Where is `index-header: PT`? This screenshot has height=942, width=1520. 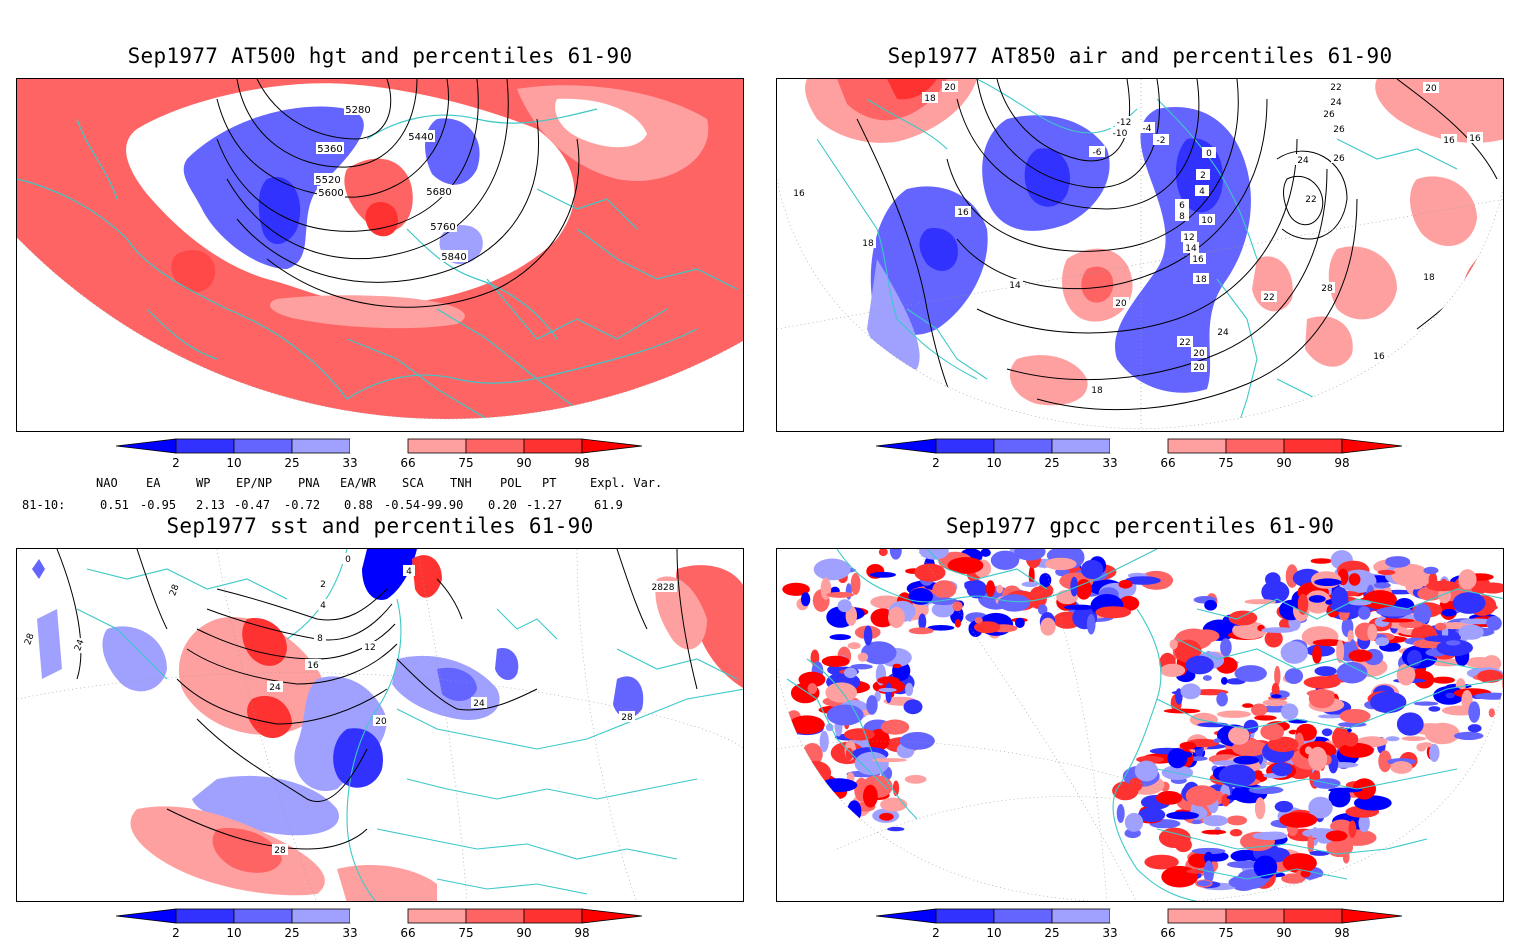 index-header: PT is located at coordinates (549, 483).